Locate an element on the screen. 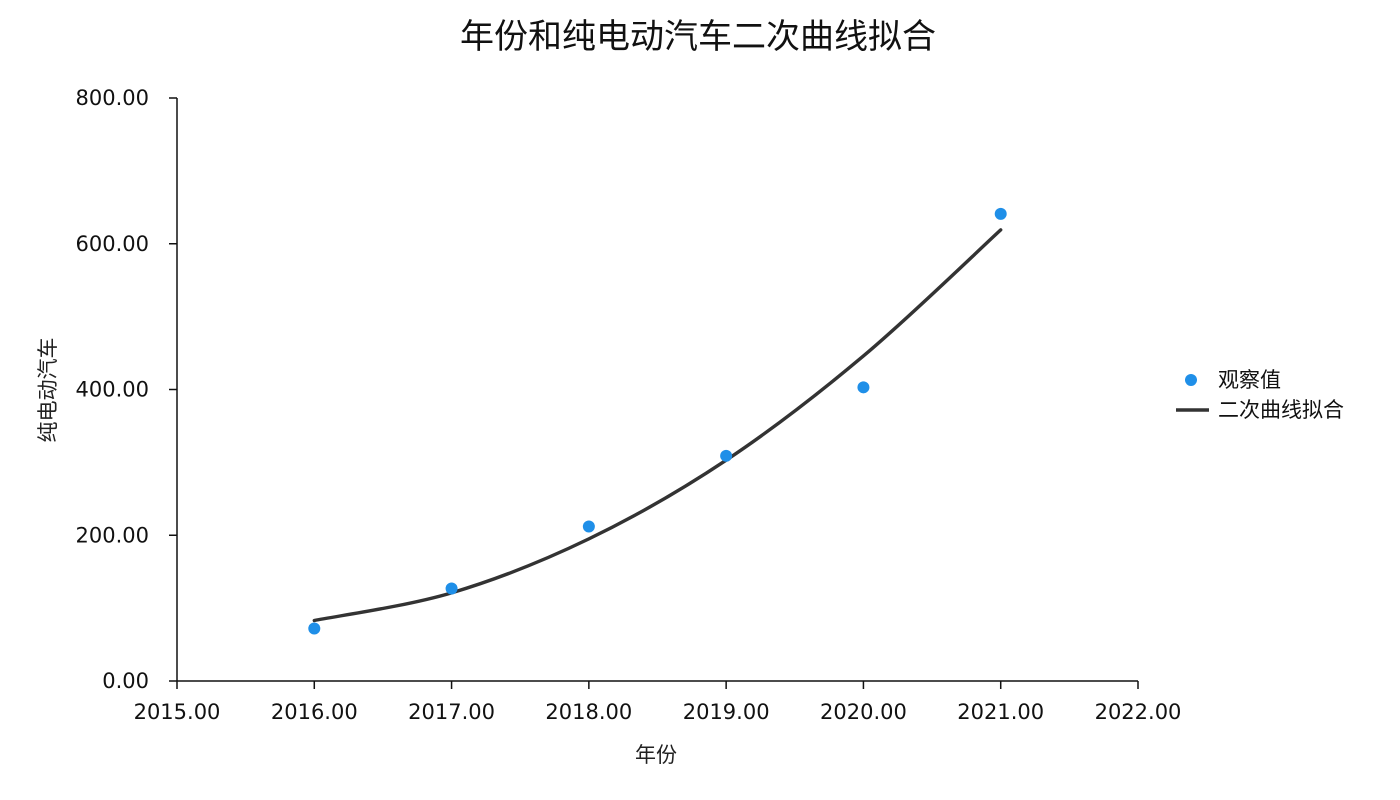 The height and width of the screenshot is (800, 1400). legend-label-observed: 观察值 is located at coordinates (1249, 380).